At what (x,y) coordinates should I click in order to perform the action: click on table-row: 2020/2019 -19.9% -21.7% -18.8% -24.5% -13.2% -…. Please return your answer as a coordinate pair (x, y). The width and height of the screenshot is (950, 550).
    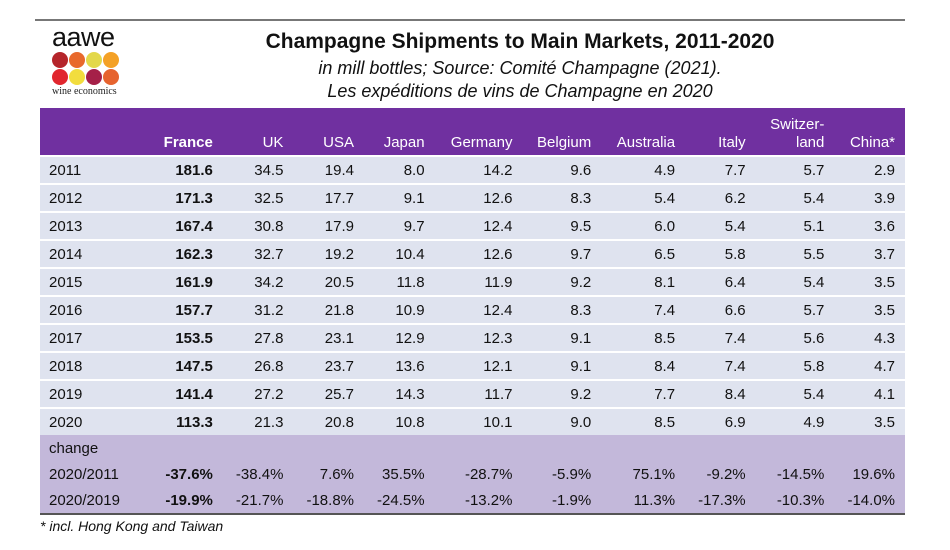
    Looking at the image, I should click on (472, 501).